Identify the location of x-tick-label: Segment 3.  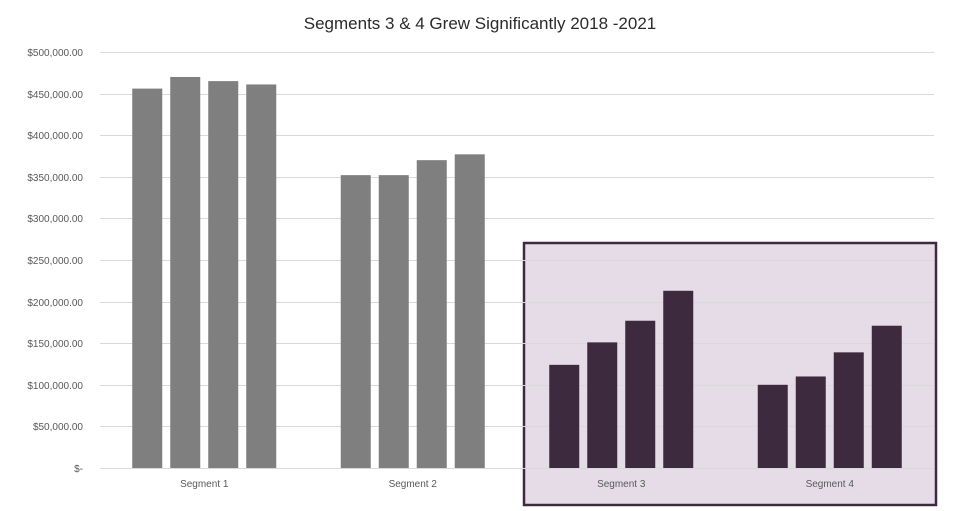
(621, 484).